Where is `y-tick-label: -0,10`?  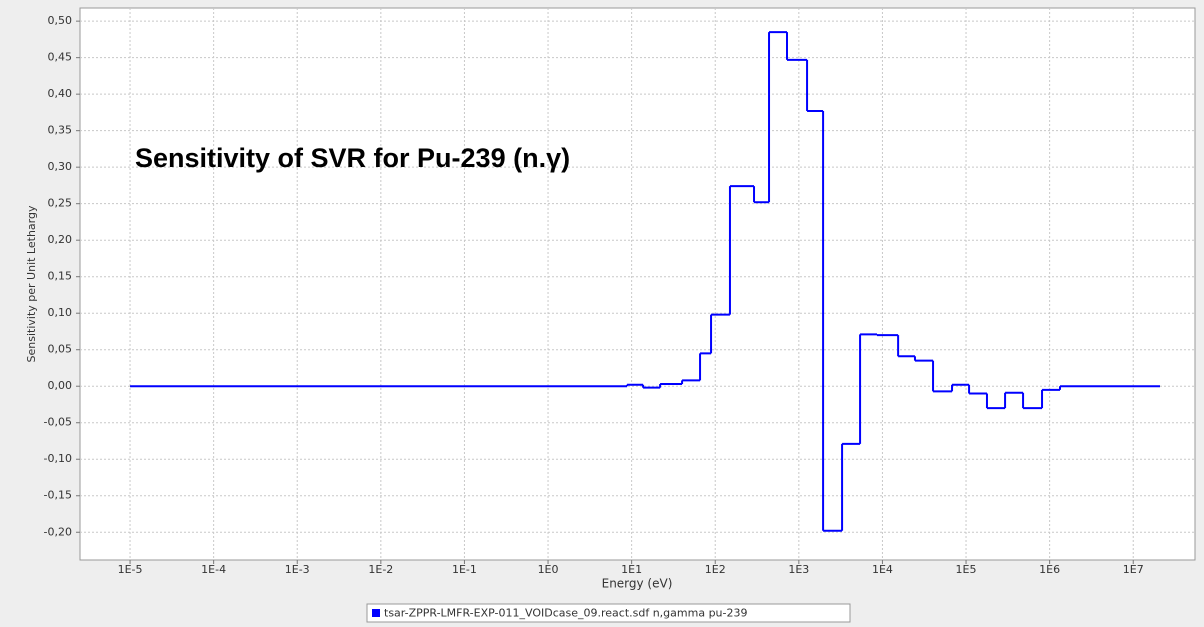
y-tick-label: -0,10 is located at coordinates (58, 458).